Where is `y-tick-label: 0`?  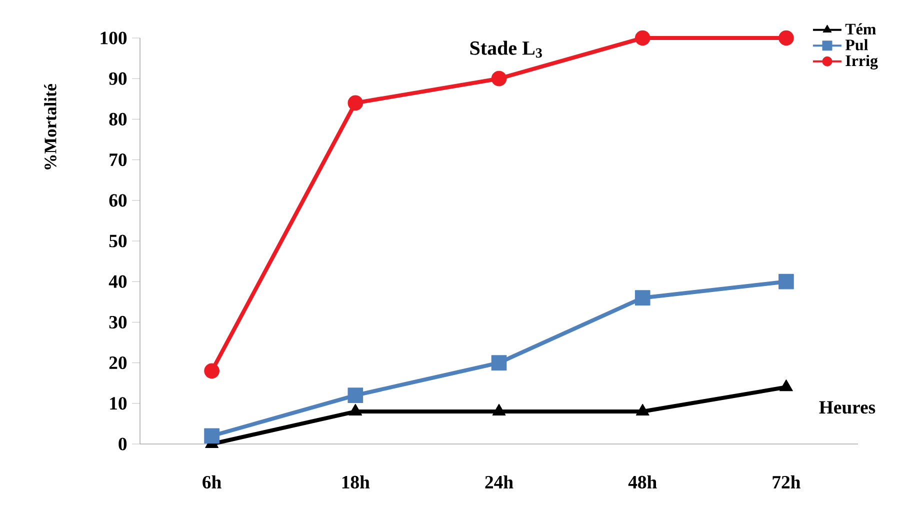
y-tick-label: 0 is located at coordinates (122, 444).